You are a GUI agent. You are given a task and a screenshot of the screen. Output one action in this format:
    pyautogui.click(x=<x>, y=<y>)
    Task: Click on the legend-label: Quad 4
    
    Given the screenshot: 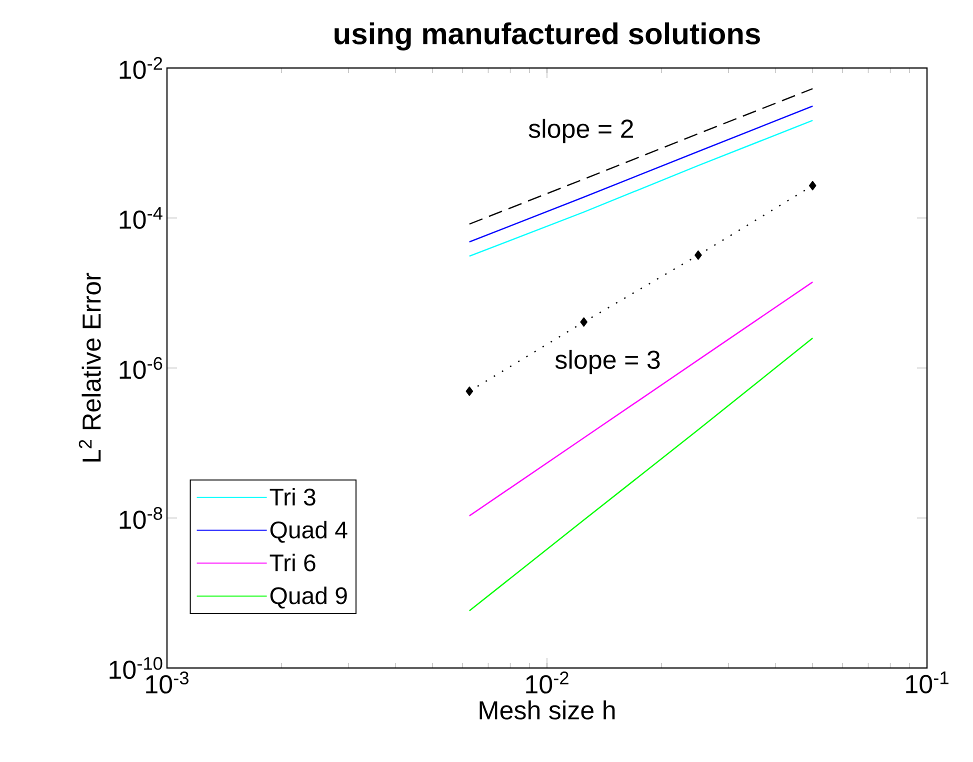 What is the action you would take?
    pyautogui.click(x=309, y=531)
    